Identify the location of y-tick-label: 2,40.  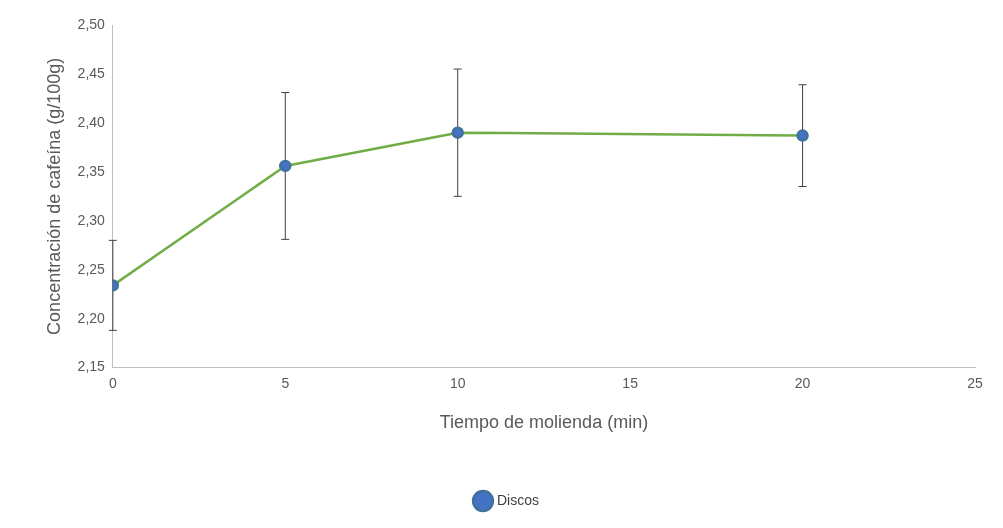
(91, 121).